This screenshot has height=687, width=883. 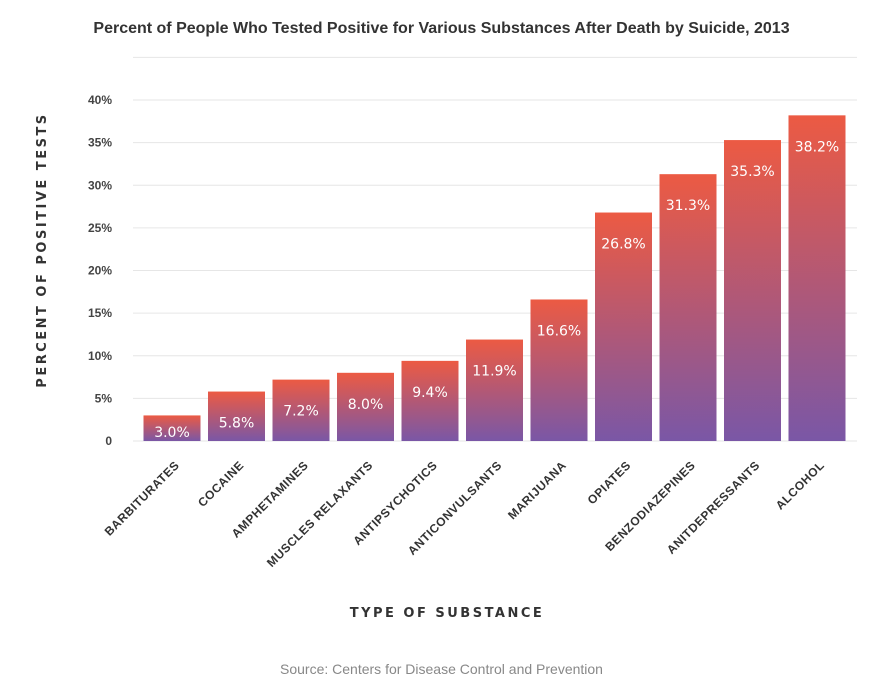 I want to click on y-tick-label: 30%, so click(x=100, y=185).